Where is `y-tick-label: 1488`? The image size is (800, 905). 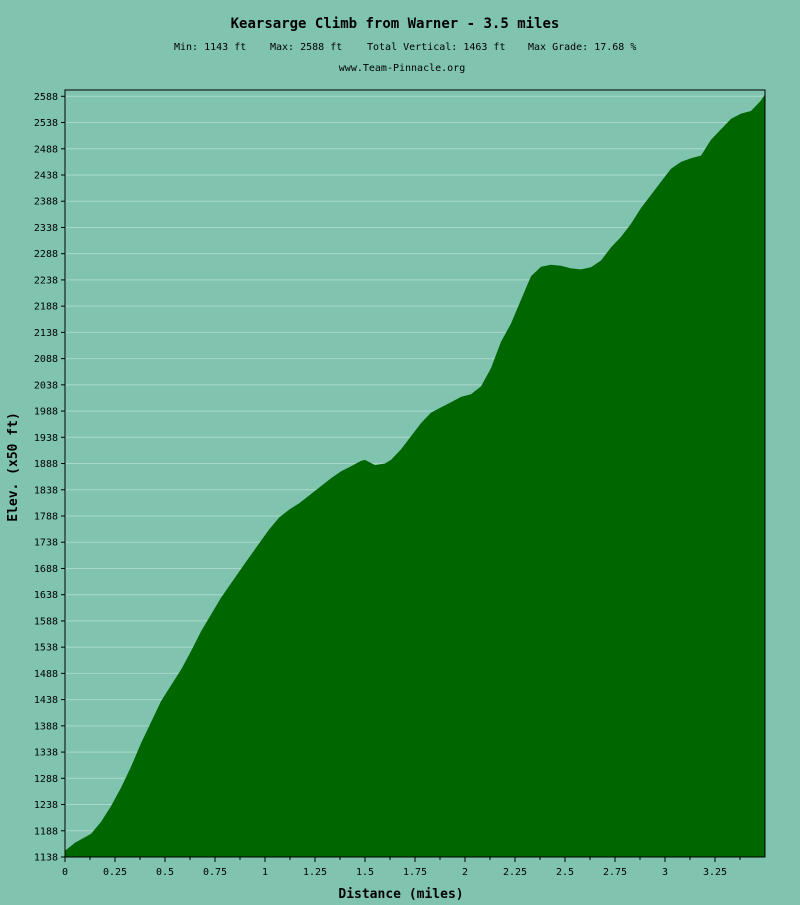 y-tick-label: 1488 is located at coordinates (46, 674).